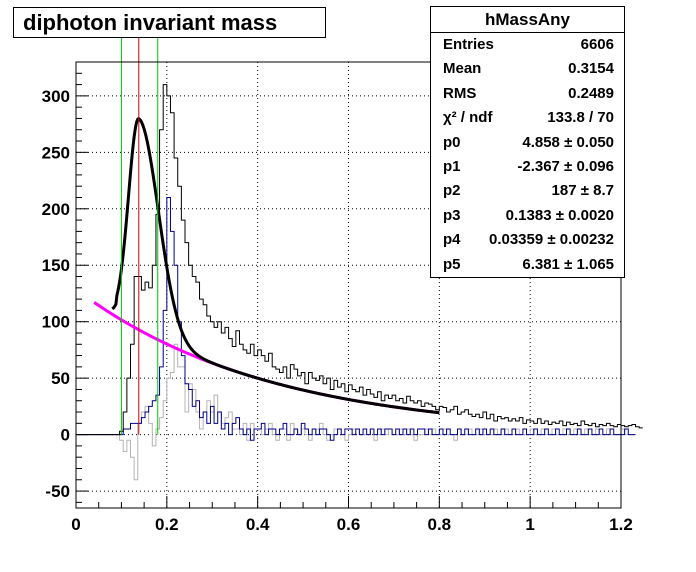  I want to click on stats-row: p2 187 ± 8.7, so click(527, 191).